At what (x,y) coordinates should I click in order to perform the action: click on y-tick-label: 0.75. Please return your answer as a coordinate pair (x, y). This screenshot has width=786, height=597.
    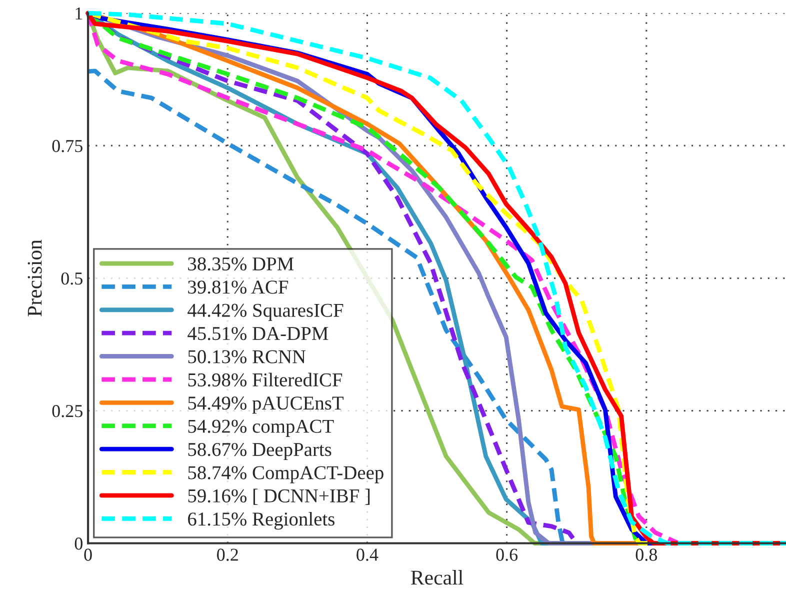
    Looking at the image, I should click on (67, 146).